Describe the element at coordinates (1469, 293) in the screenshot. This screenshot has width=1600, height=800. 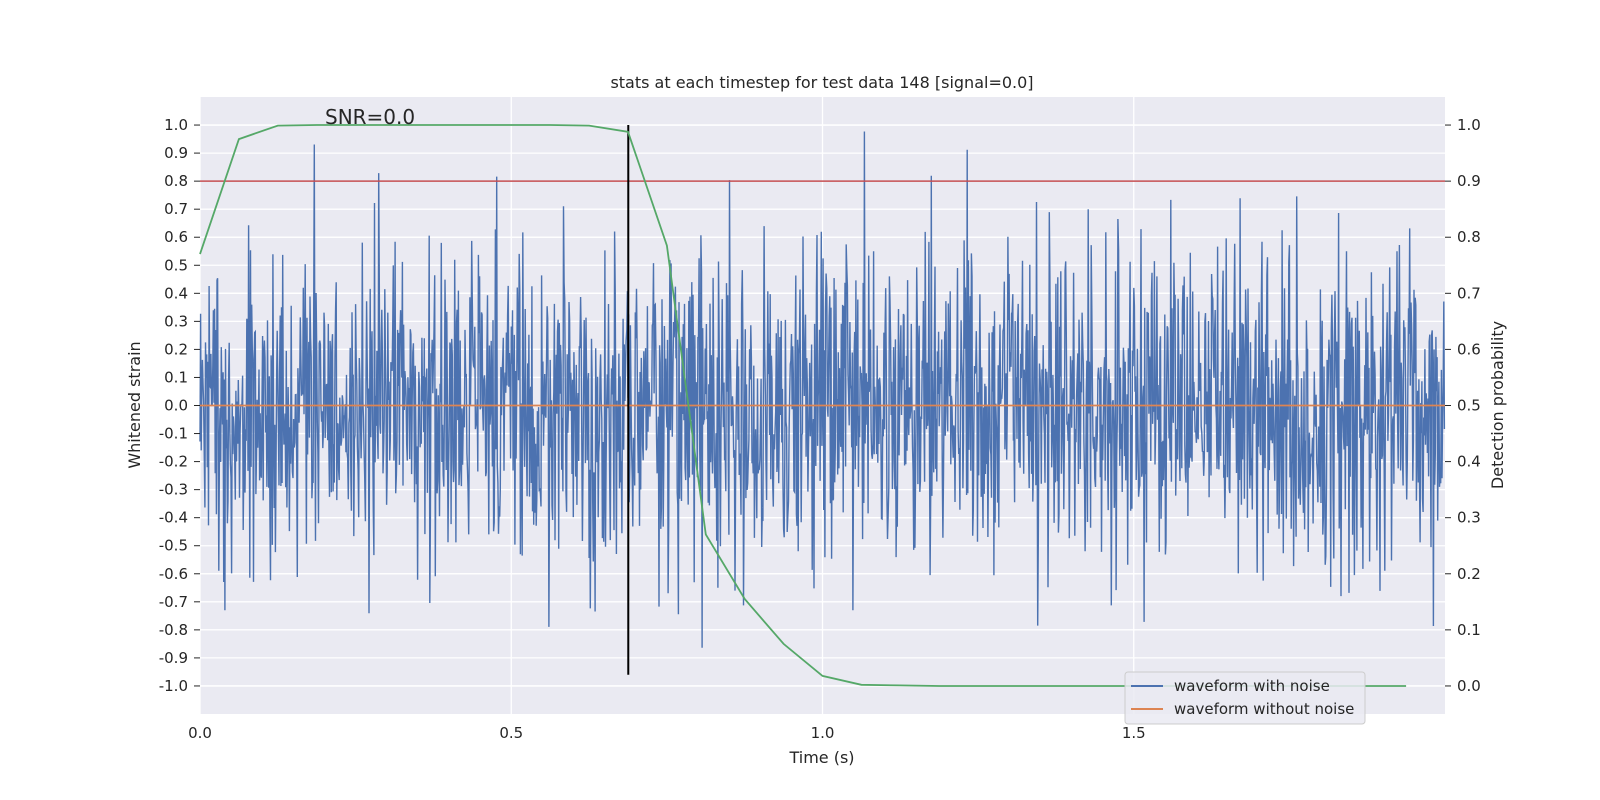
I see `y2-tick-label: 0.7` at that location.